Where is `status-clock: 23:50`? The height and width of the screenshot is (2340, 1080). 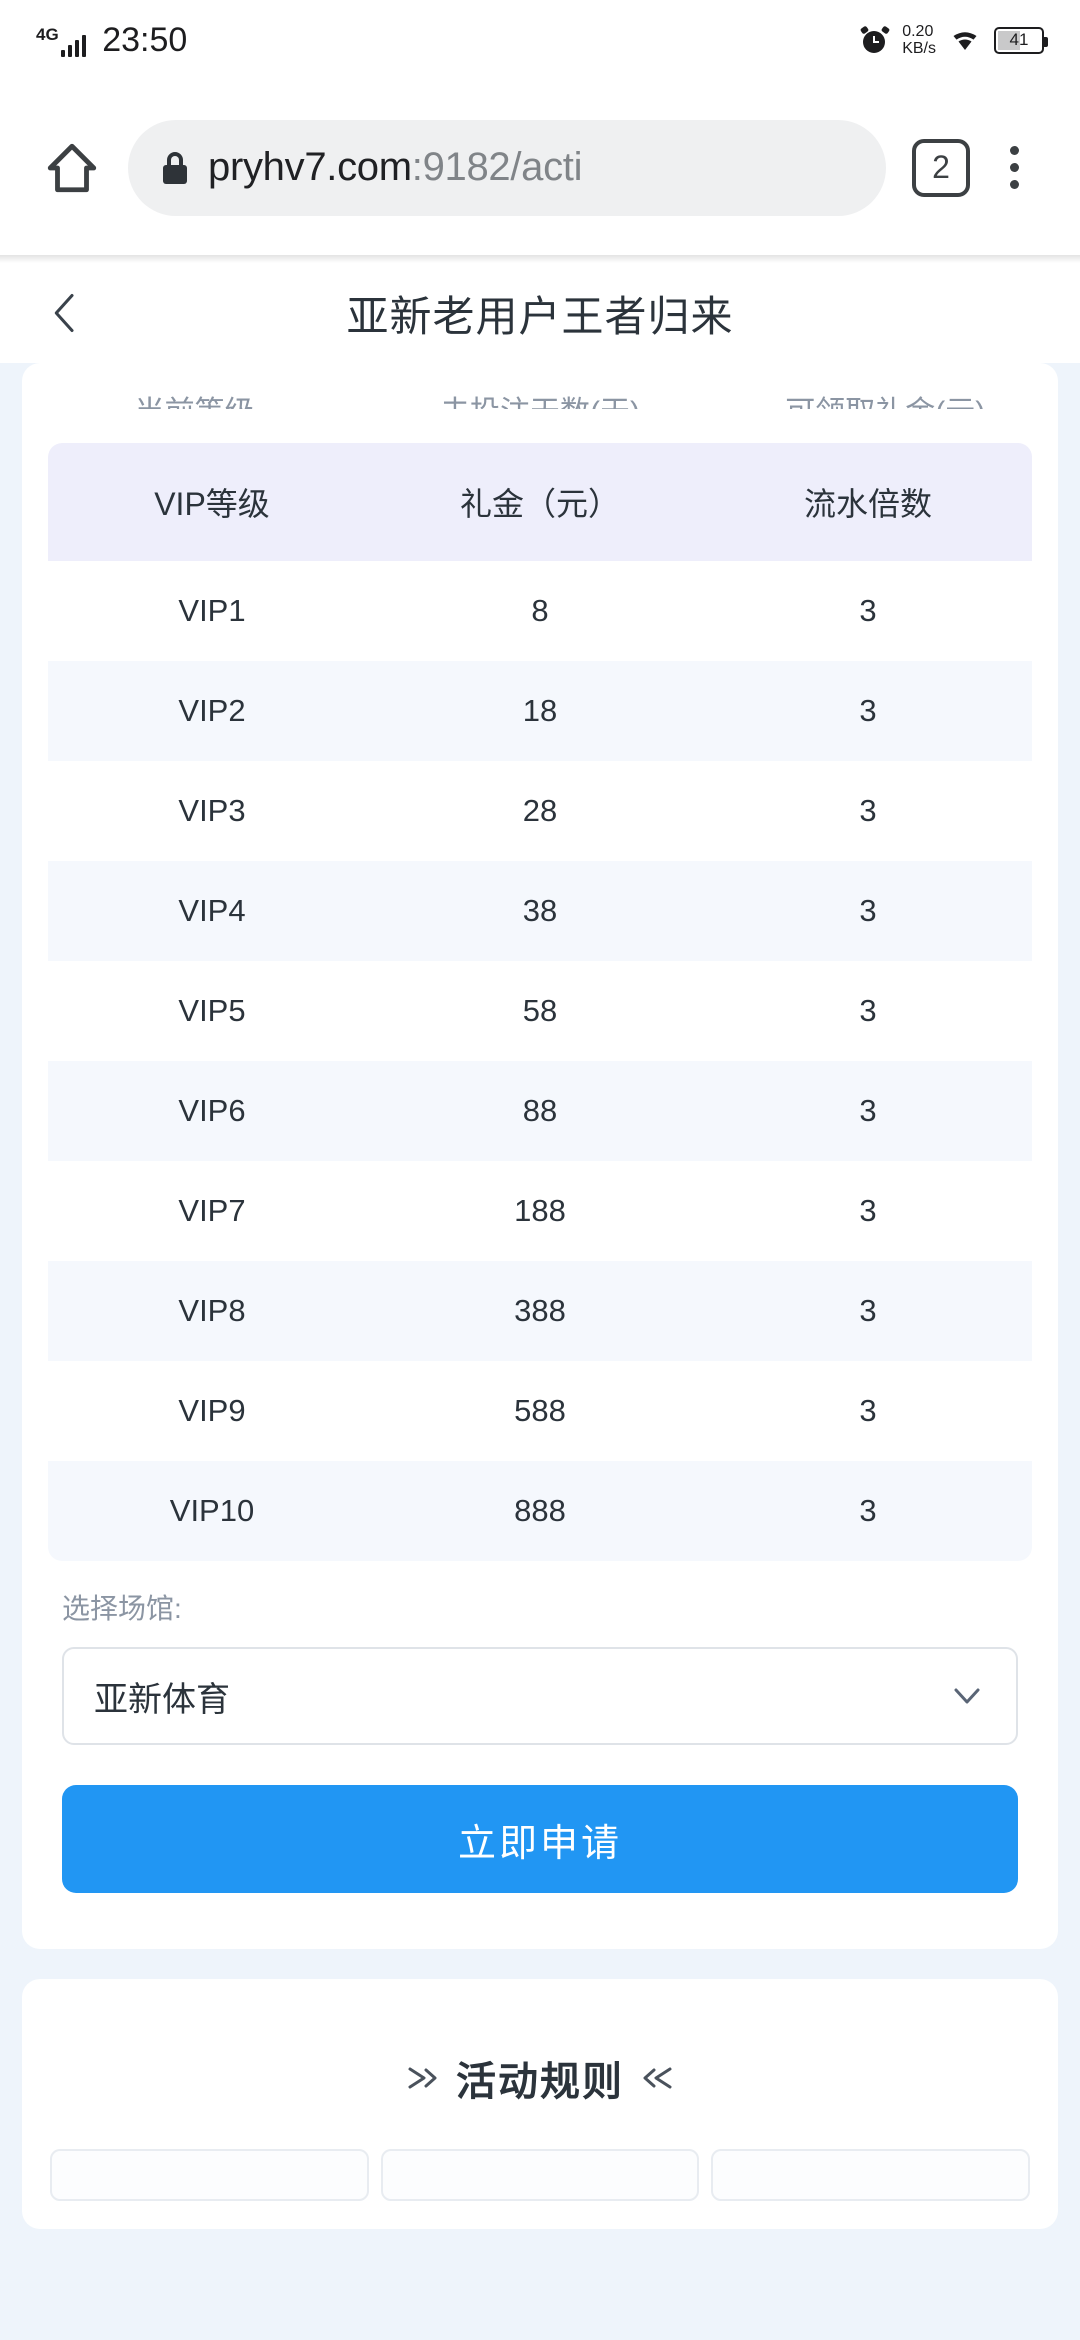
status-clock: 23:50 is located at coordinates (145, 40).